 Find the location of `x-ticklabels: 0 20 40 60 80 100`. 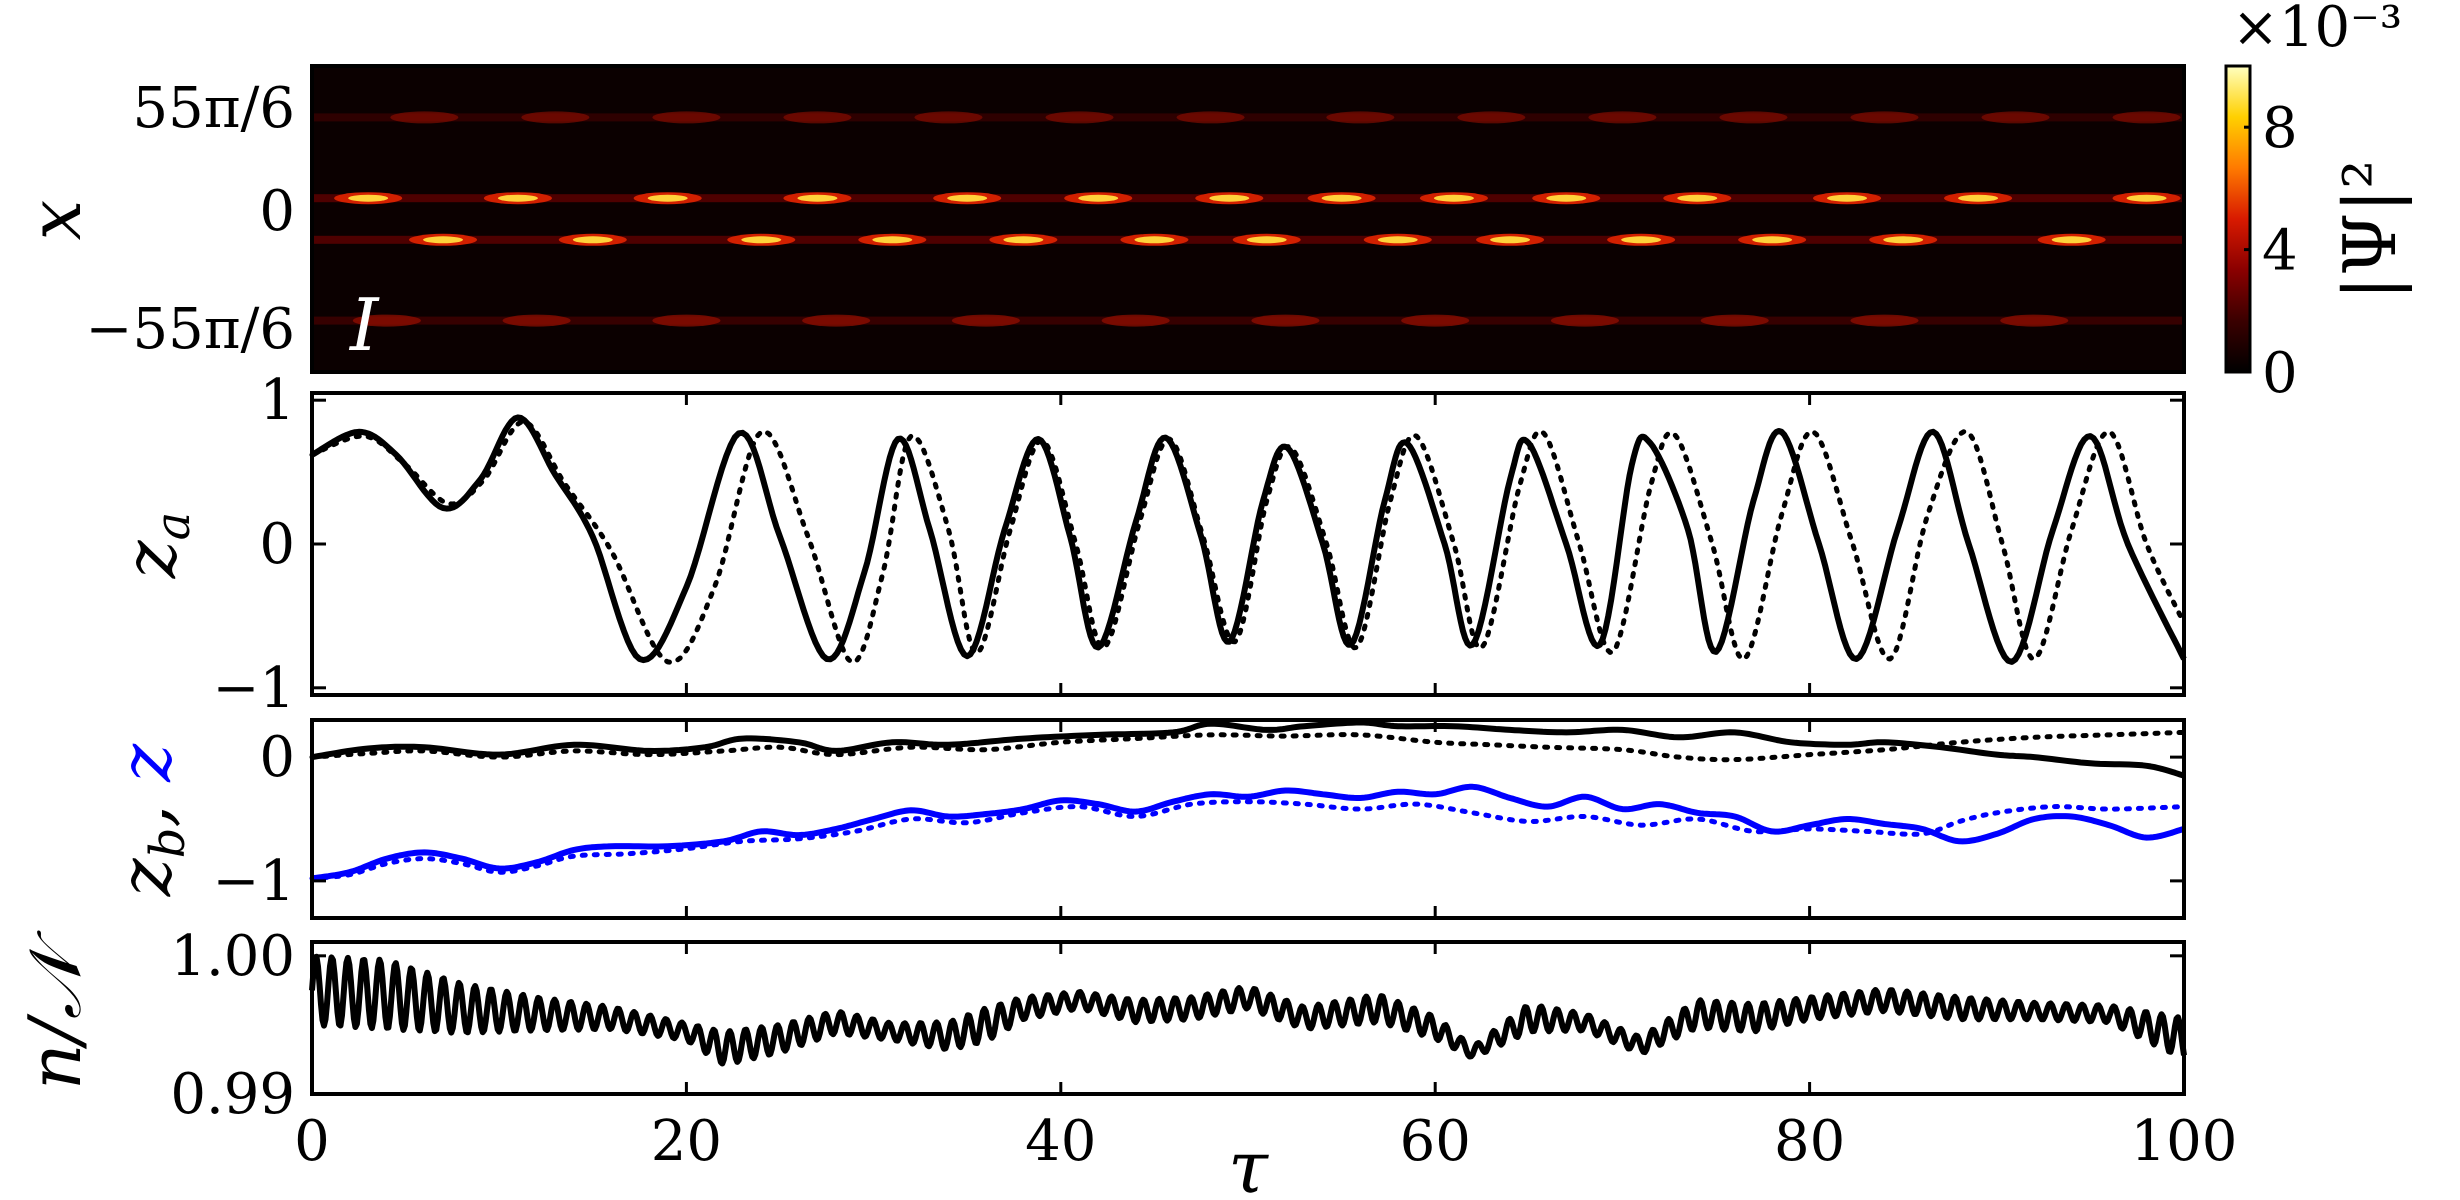

x-ticklabels: 0 20 40 60 80 100 is located at coordinates (1265, 1141).